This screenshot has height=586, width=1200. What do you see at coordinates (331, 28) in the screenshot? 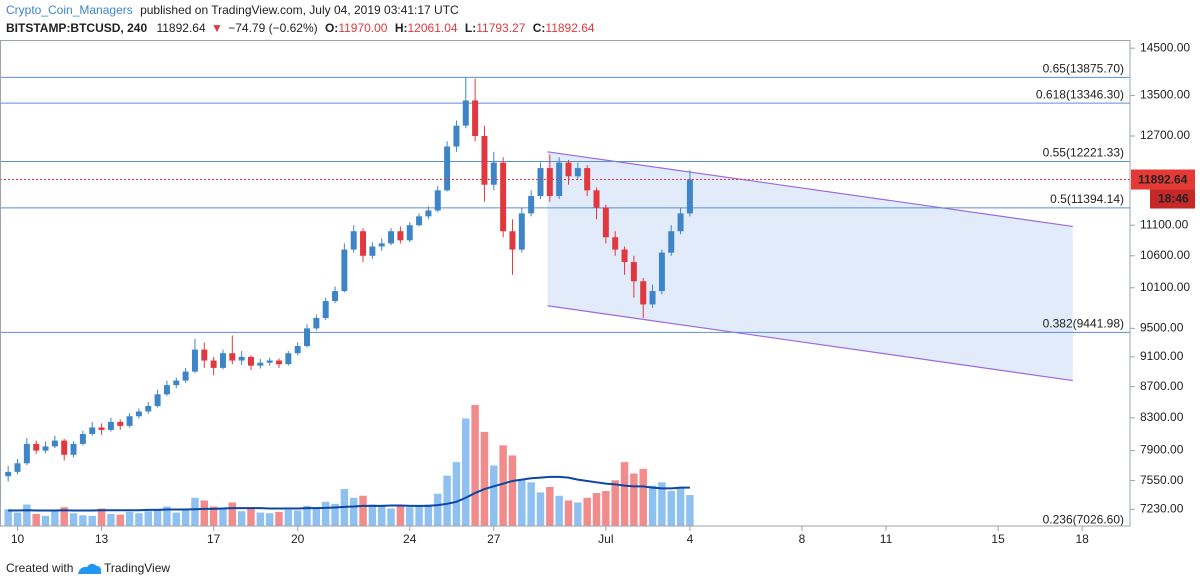
I see `ohlc-name: O:` at bounding box center [331, 28].